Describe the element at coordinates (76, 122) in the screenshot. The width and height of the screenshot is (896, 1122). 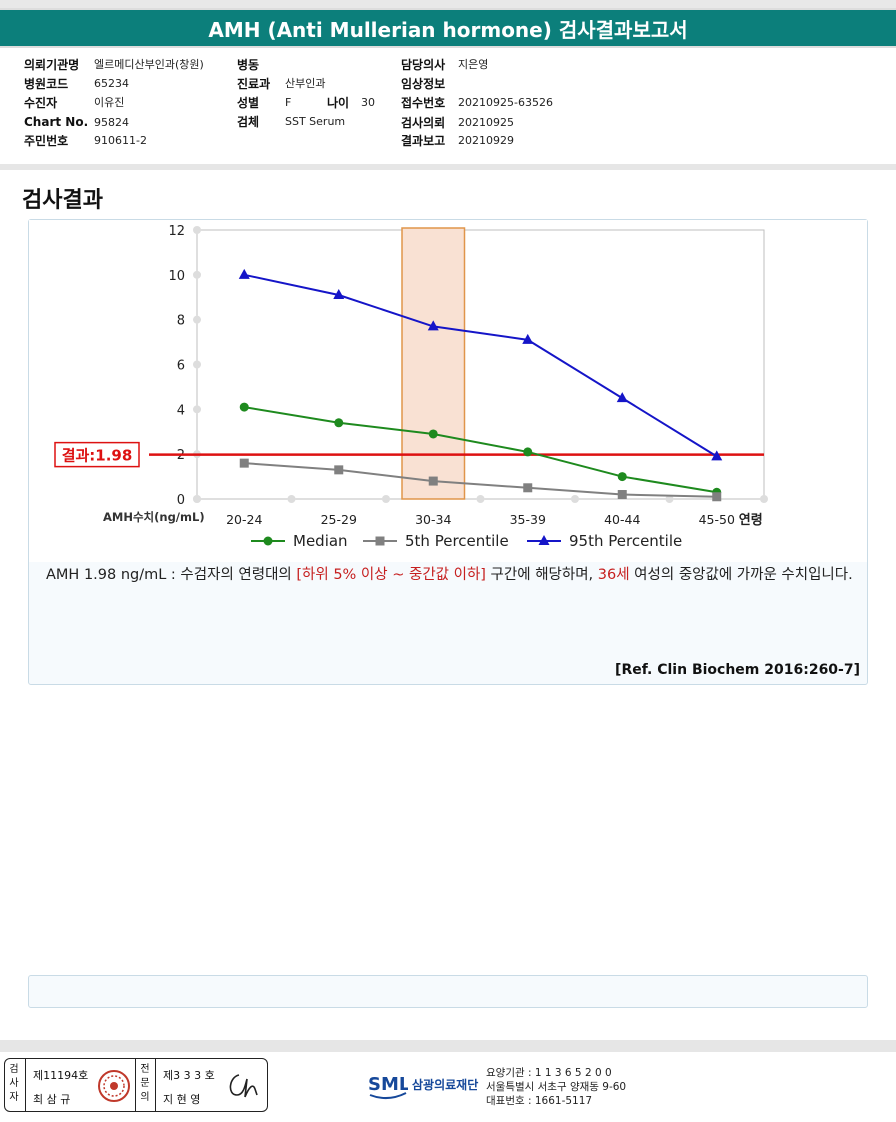
I see `chart-no-row: Chart No. 95824` at that location.